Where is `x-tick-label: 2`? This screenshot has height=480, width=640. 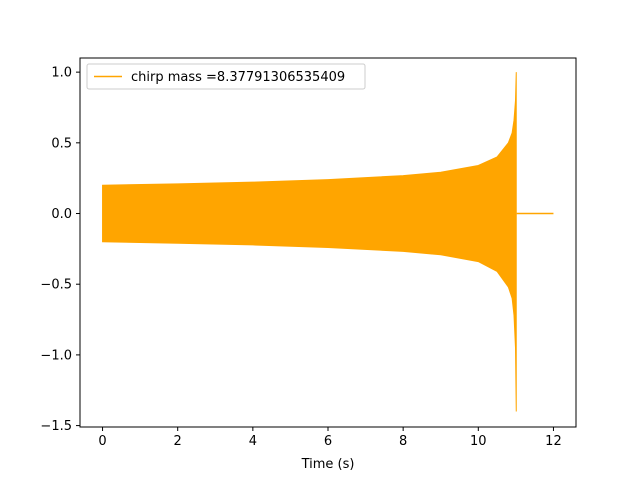
x-tick-label: 2 is located at coordinates (178, 441).